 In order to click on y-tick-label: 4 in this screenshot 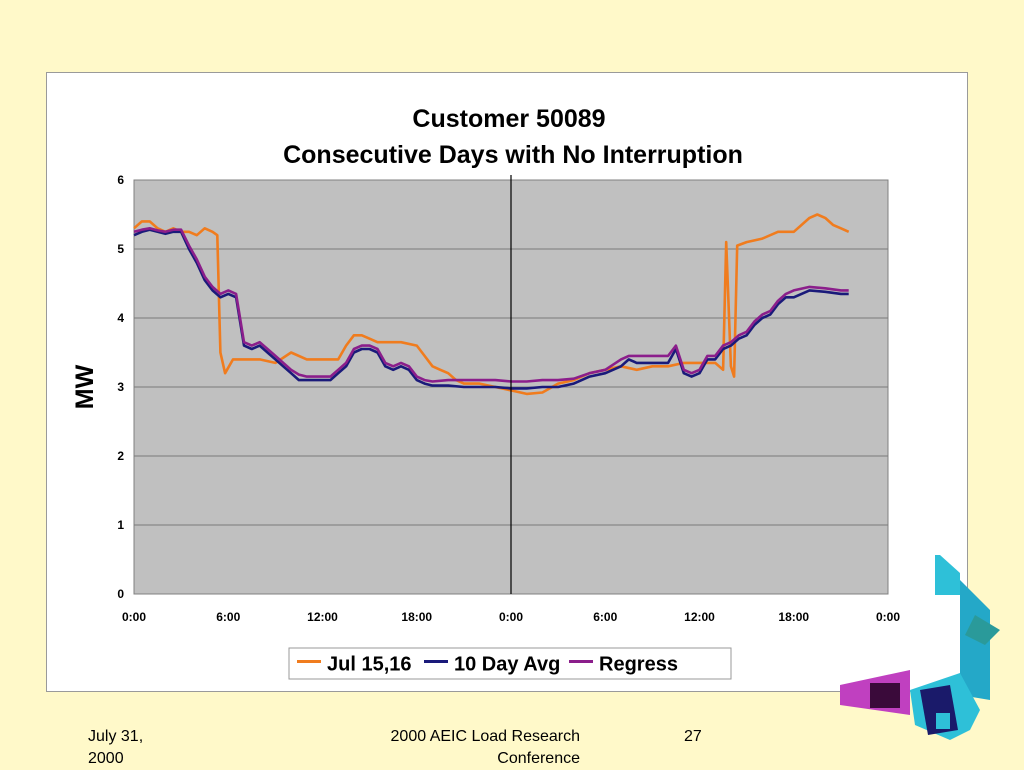, I will do `click(120, 318)`.